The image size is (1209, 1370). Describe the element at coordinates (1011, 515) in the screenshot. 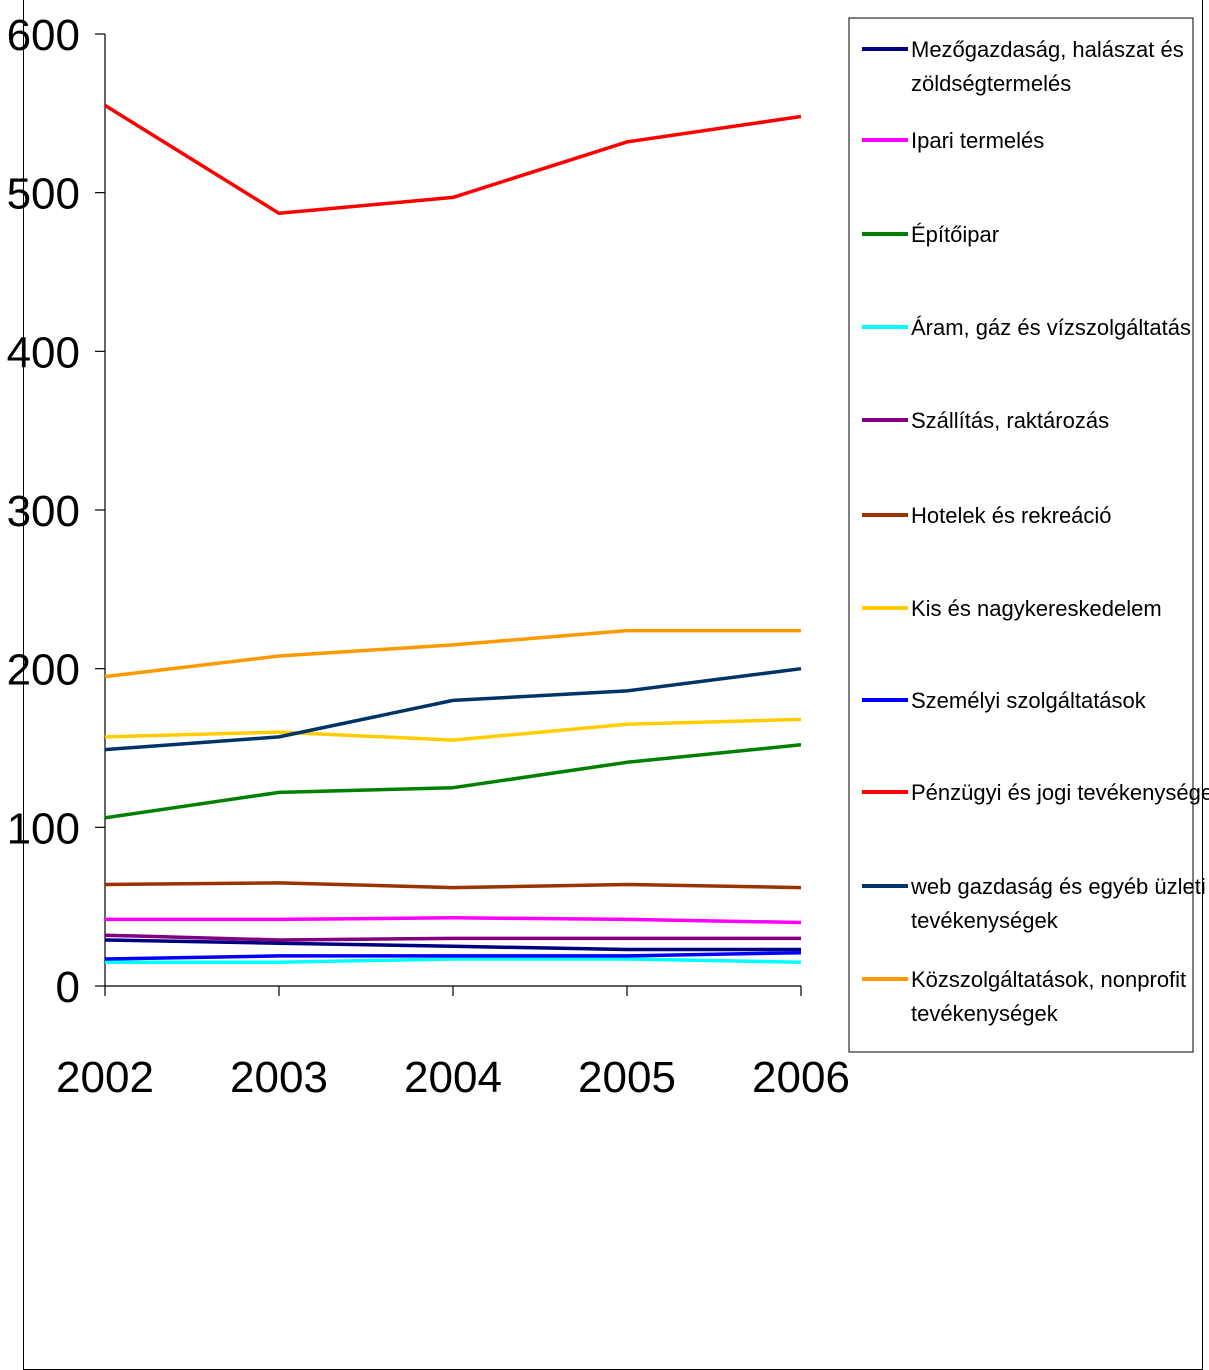

I see `legend-label: Hotelek és rekreáció` at that location.